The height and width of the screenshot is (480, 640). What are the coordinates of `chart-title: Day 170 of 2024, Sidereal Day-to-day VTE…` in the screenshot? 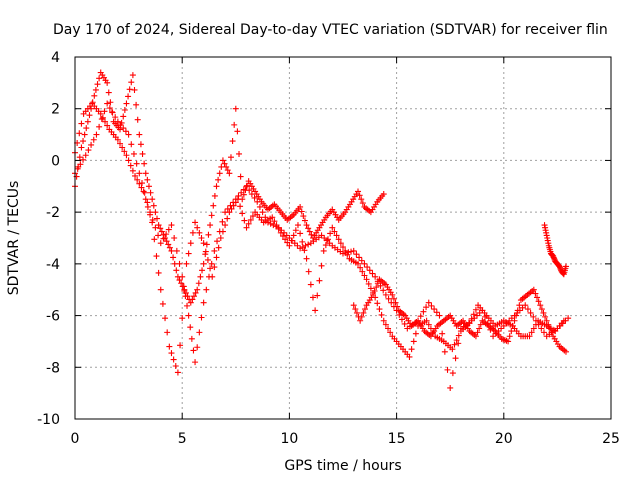 It's located at (330, 30).